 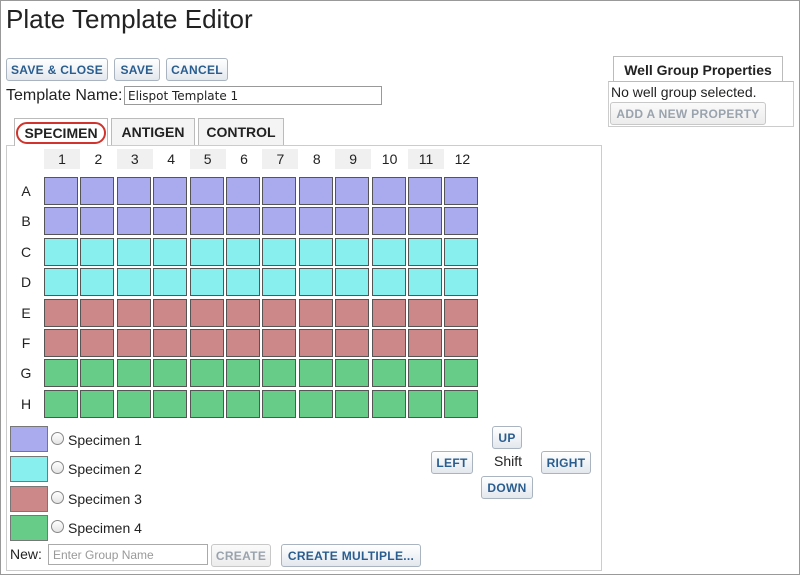 What do you see at coordinates (61, 132) in the screenshot?
I see `tab-specimen: SPECIMEN` at bounding box center [61, 132].